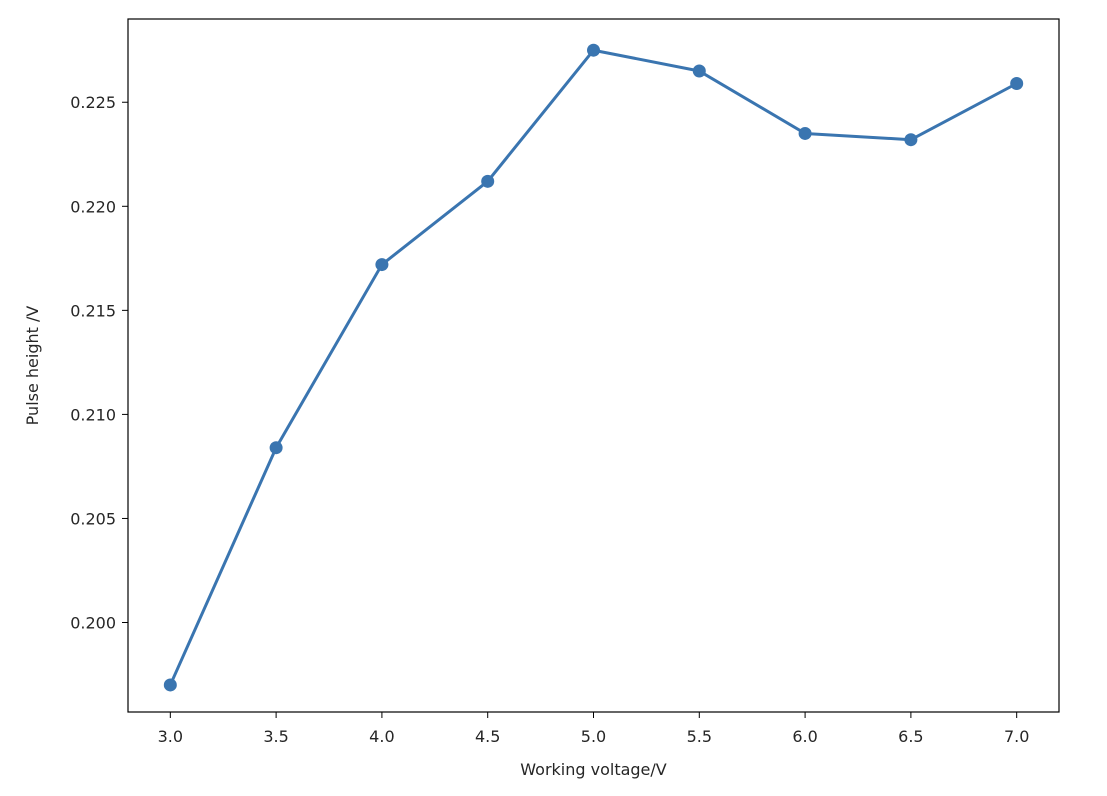  What do you see at coordinates (381, 736) in the screenshot?
I see `x-tick-label: 4.0` at bounding box center [381, 736].